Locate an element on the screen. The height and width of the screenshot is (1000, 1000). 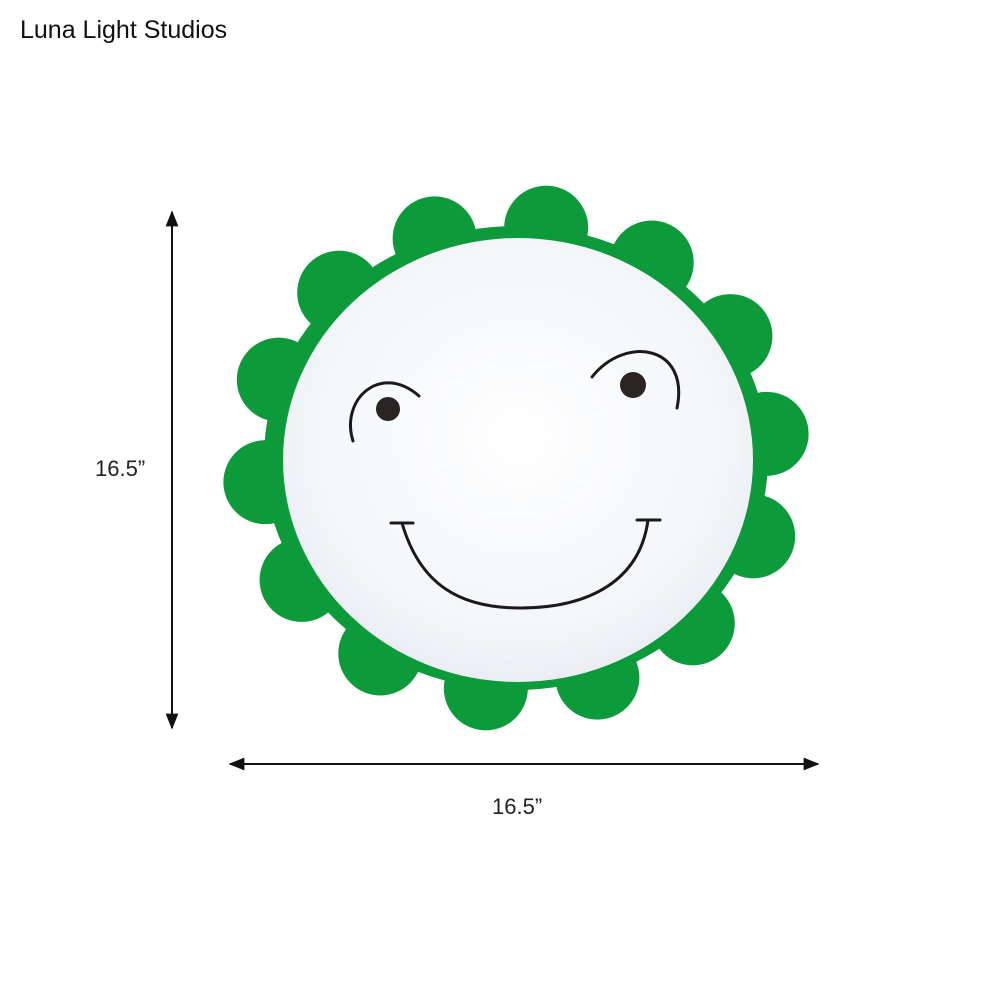
left-eye is located at coordinates (388, 409).